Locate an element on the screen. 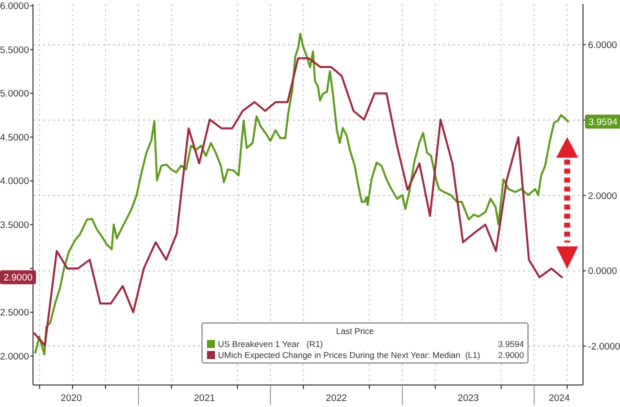  y-tick-label: 2.0000 is located at coordinates (14, 356).